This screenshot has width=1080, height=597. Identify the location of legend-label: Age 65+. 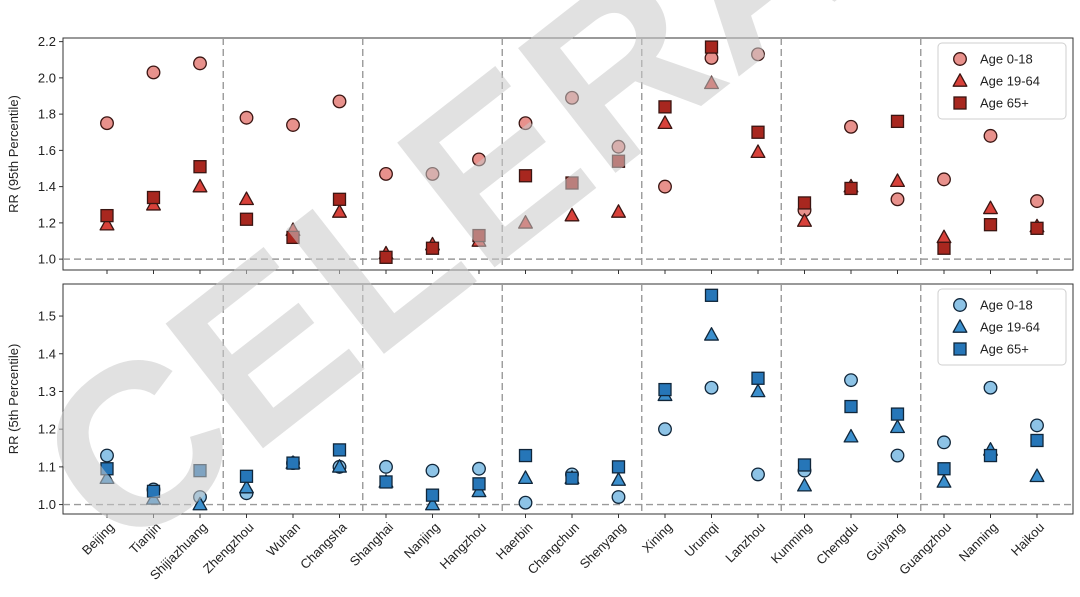
(1004, 103).